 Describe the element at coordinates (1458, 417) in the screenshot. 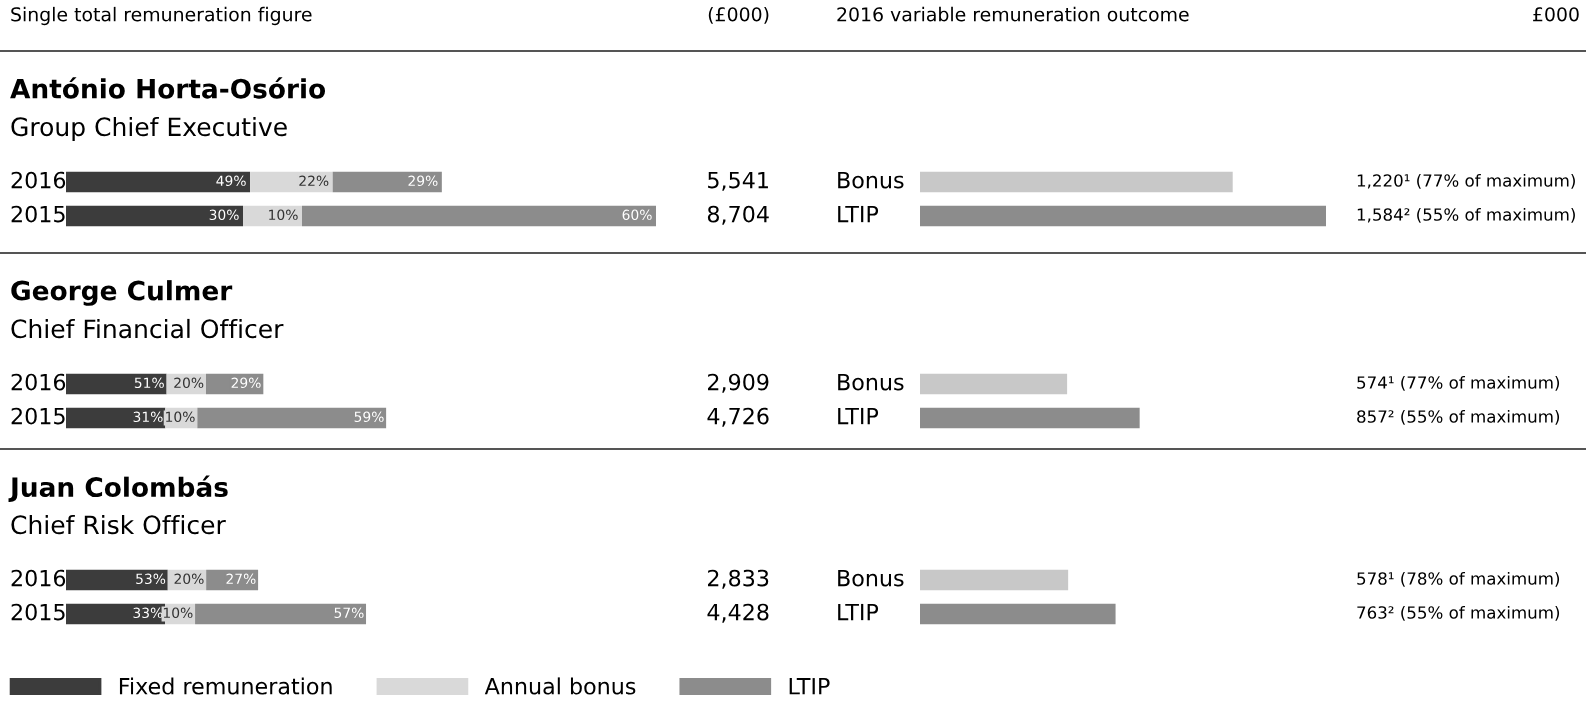

I see `data-label: 857² (55% of maximum)` at that location.